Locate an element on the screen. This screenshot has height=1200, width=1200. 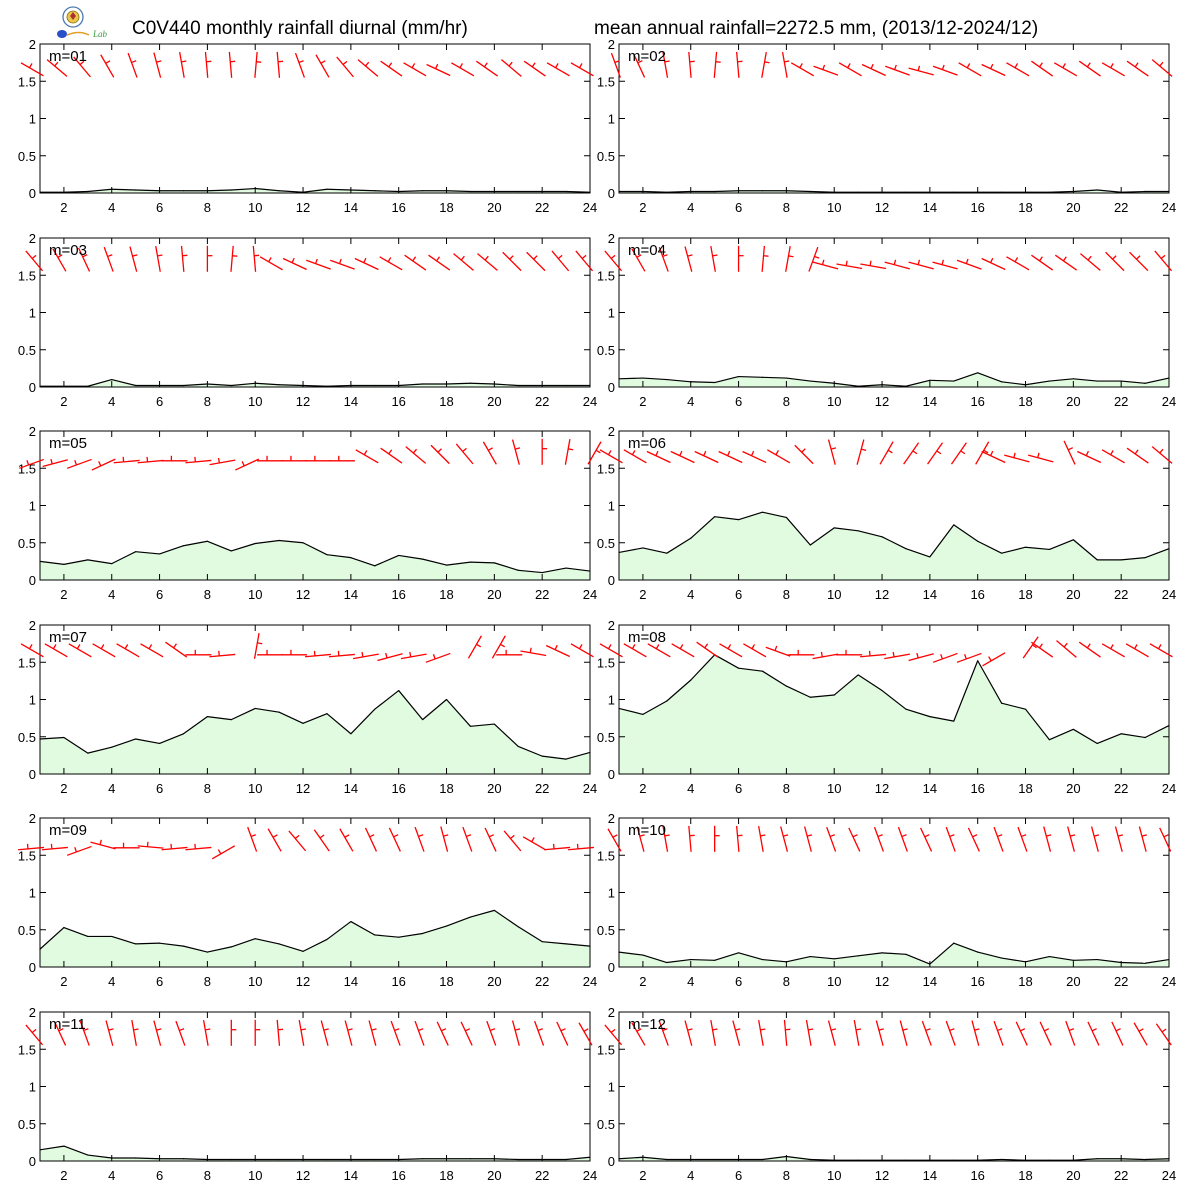
x-tick-label: 14 is located at coordinates (930, 788).